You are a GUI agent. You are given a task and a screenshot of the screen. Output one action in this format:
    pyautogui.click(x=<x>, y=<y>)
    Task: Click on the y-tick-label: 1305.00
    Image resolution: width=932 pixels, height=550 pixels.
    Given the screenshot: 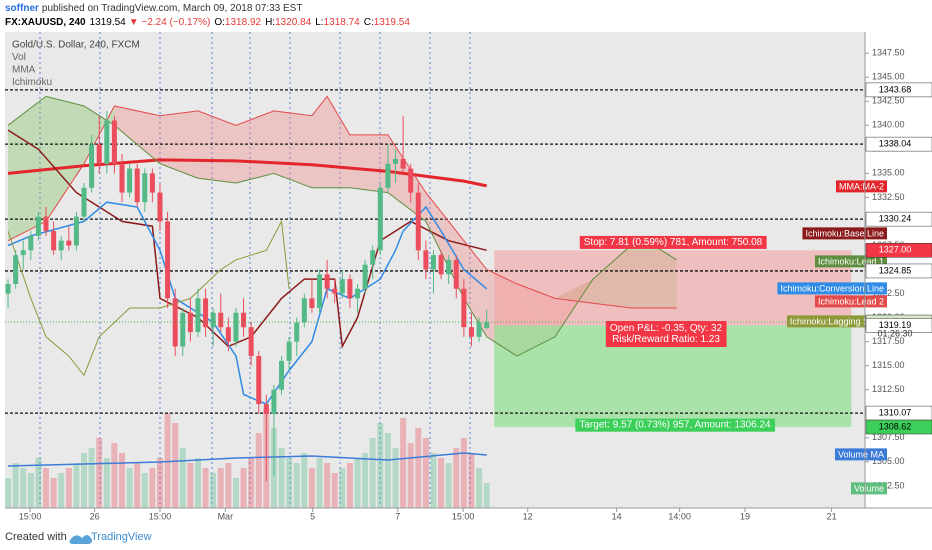 What is the action you would take?
    pyautogui.click(x=888, y=461)
    